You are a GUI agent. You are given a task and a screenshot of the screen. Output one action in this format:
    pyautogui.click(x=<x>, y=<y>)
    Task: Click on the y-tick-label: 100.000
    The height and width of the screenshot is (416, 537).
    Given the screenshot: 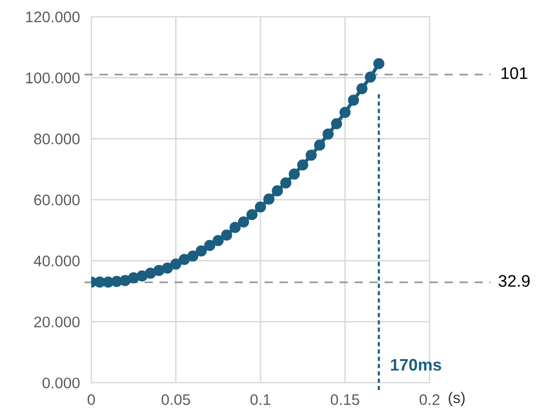 What is the action you would take?
    pyautogui.click(x=53, y=78)
    